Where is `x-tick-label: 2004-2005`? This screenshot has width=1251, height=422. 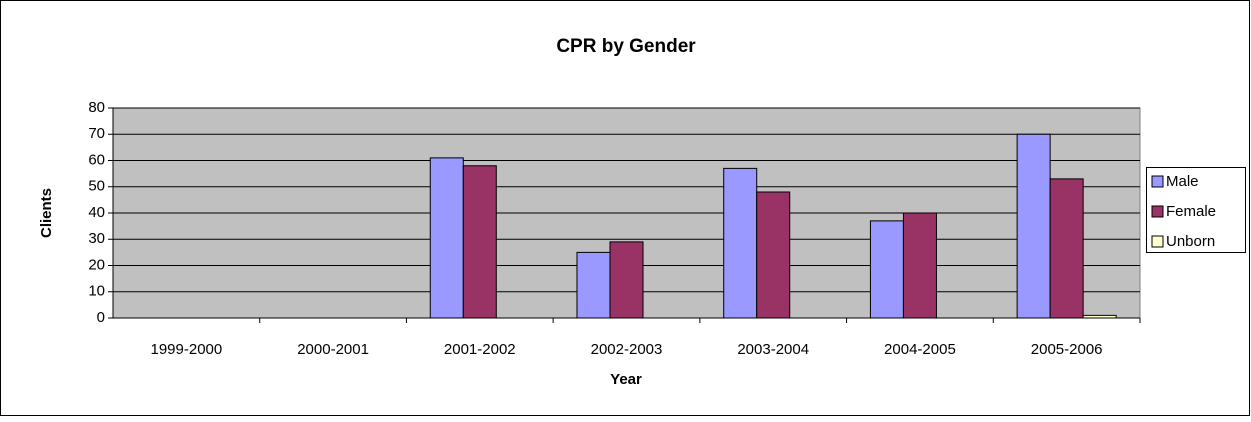
x-tick-label: 2004-2005 is located at coordinates (920, 349).